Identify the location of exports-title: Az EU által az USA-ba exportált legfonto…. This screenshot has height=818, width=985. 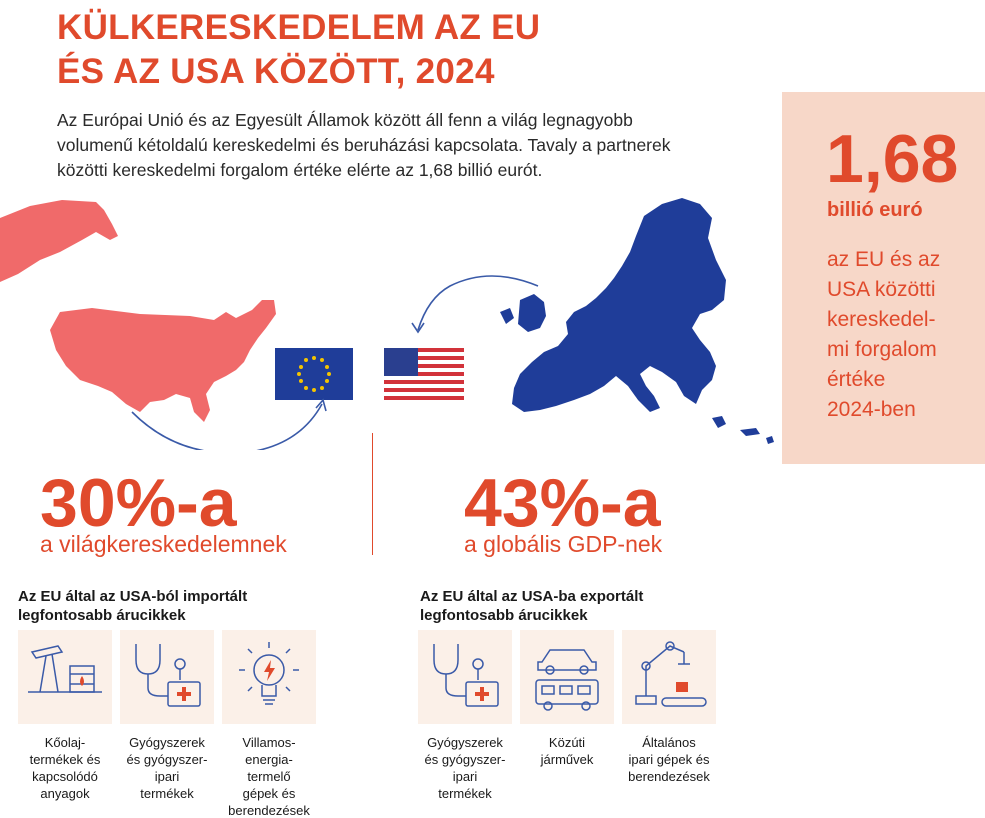
(531, 606).